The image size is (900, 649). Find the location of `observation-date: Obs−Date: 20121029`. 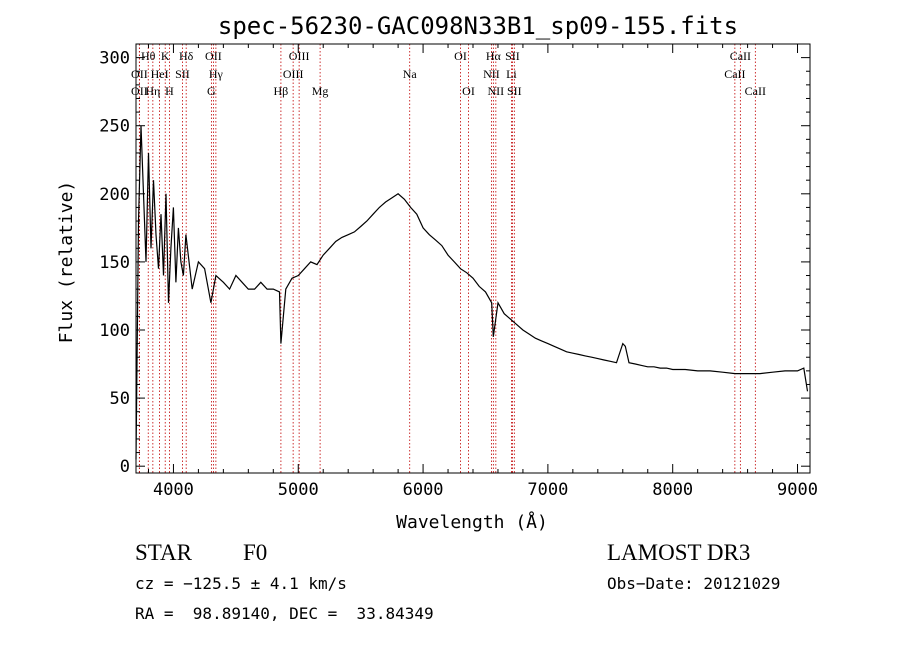

observation-date: Obs−Date: 20121029 is located at coordinates (694, 583).